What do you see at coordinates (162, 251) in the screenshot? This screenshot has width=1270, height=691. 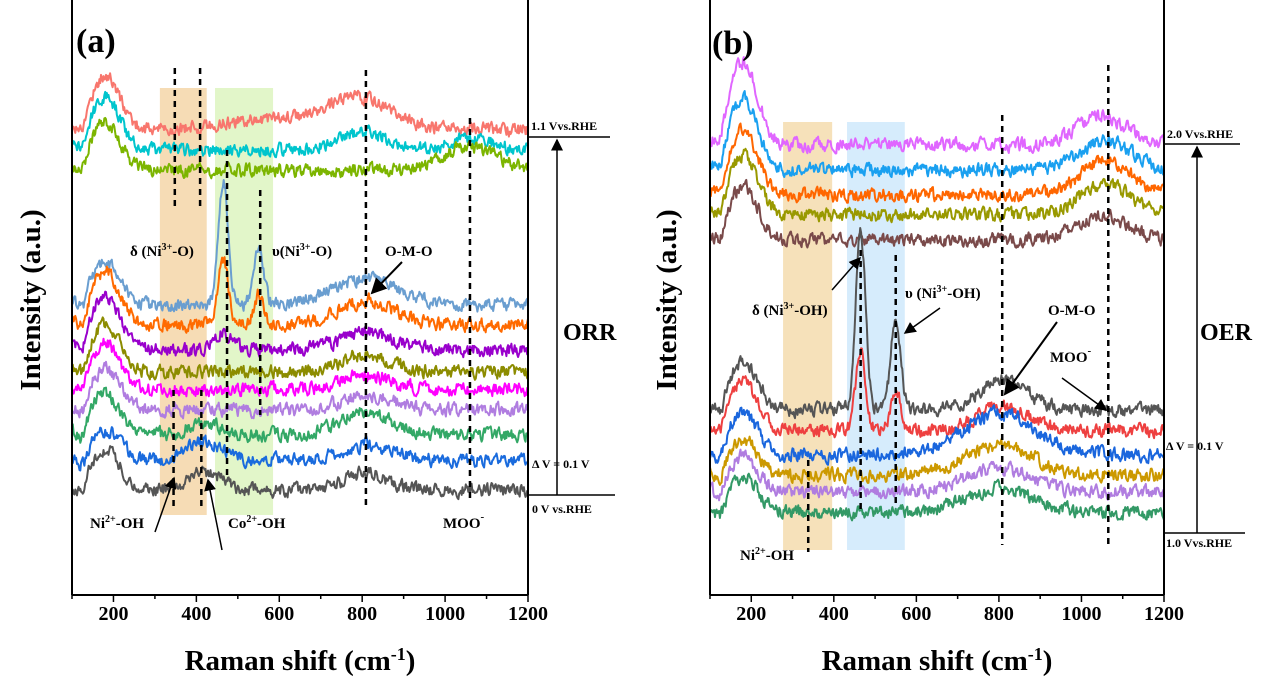 I see `panel-a-delta-label: δ (Ni3+-O)` at bounding box center [162, 251].